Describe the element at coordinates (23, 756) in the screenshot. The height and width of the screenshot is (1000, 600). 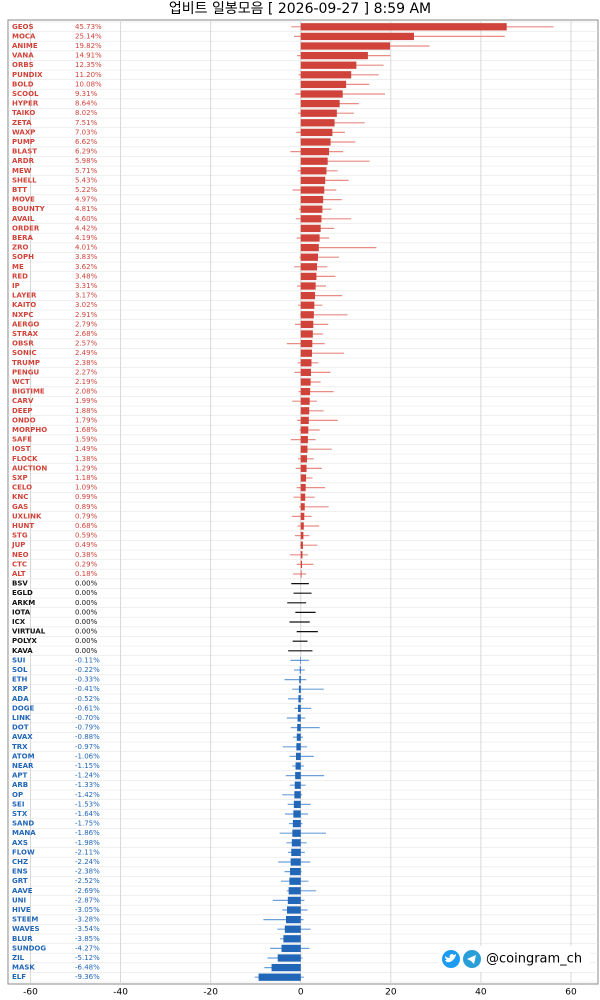
I see `category-label: ATOM` at that location.